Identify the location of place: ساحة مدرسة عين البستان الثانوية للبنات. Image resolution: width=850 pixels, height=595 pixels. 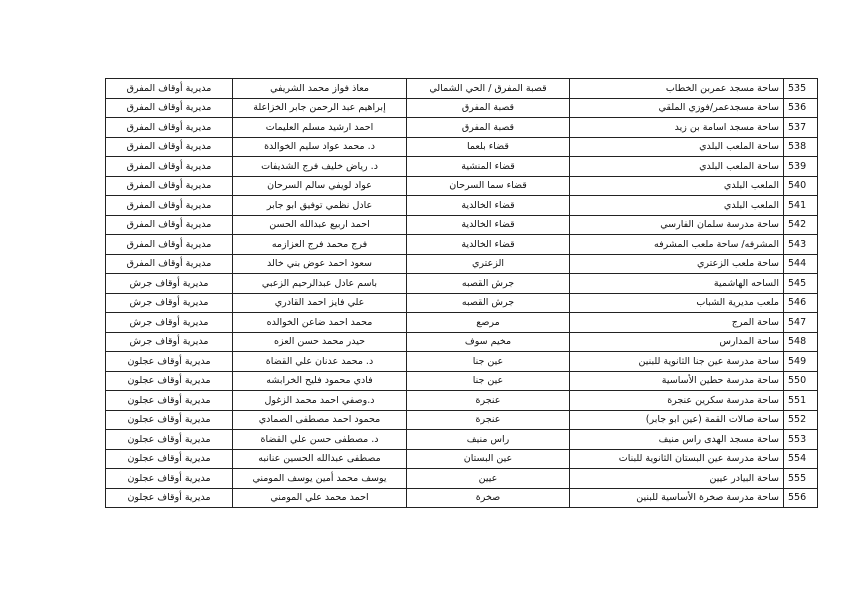
(676, 458).